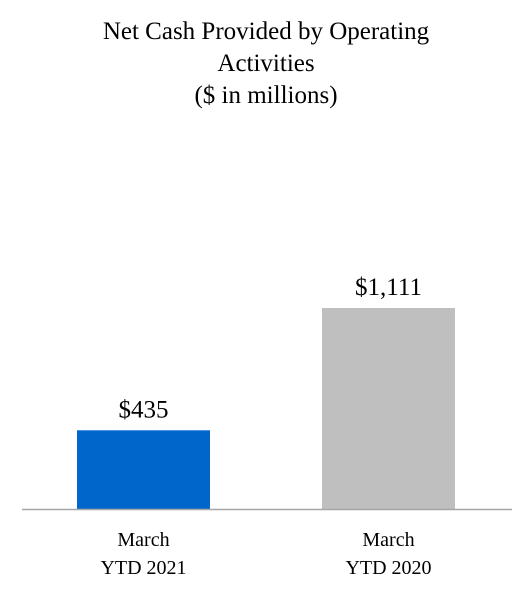 The height and width of the screenshot is (596, 532). What do you see at coordinates (388, 287) in the screenshot?
I see `value-label-2: $1,111` at bounding box center [388, 287].